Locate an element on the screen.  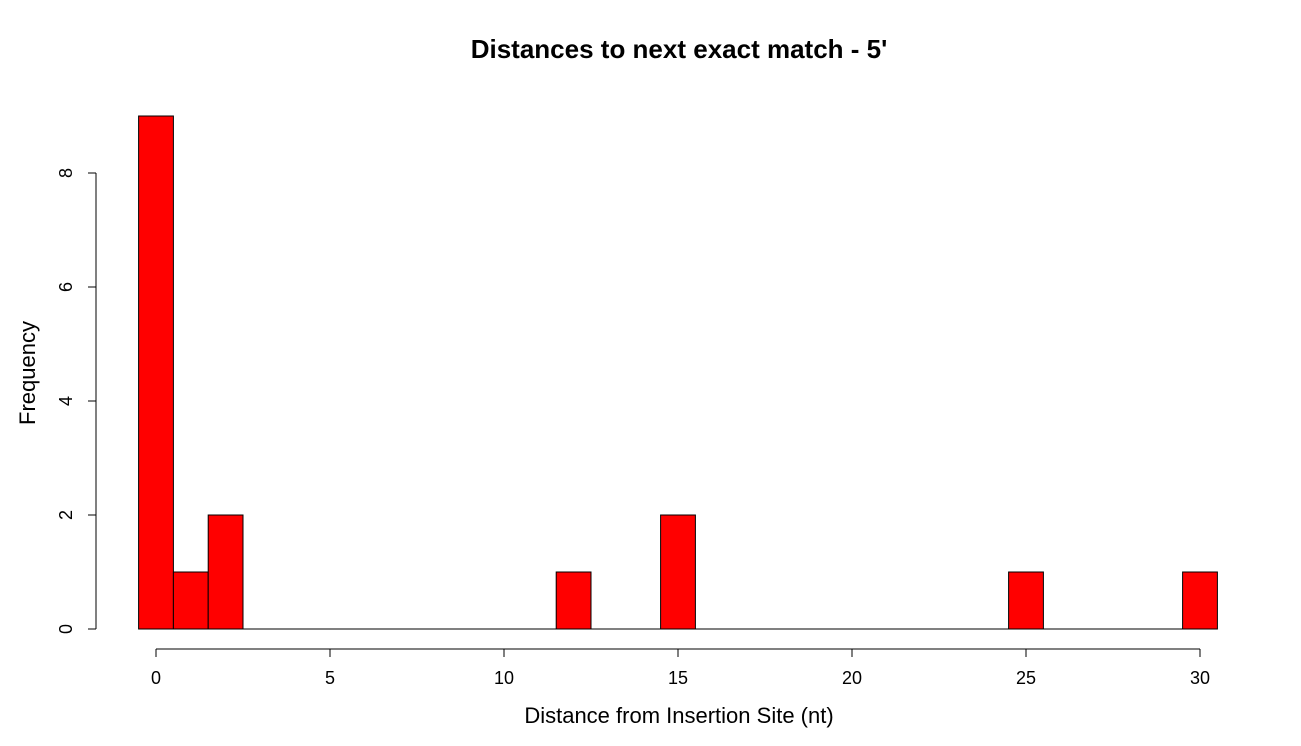
x-tick-label: 30 is located at coordinates (1200, 678).